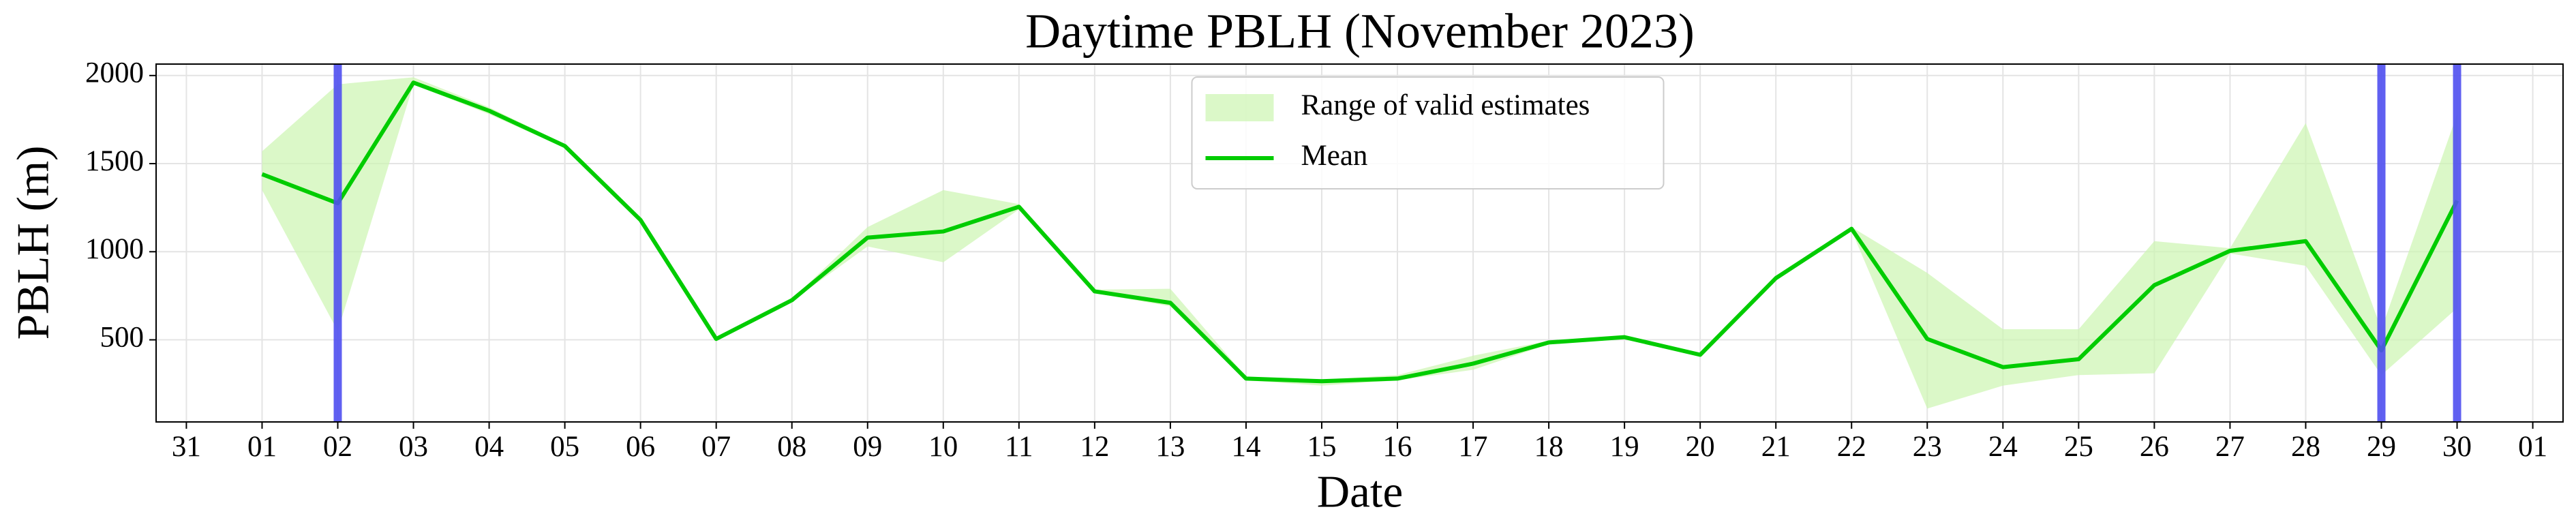  Describe the element at coordinates (115, 161) in the screenshot. I see `y-tick-label: 1500` at that location.